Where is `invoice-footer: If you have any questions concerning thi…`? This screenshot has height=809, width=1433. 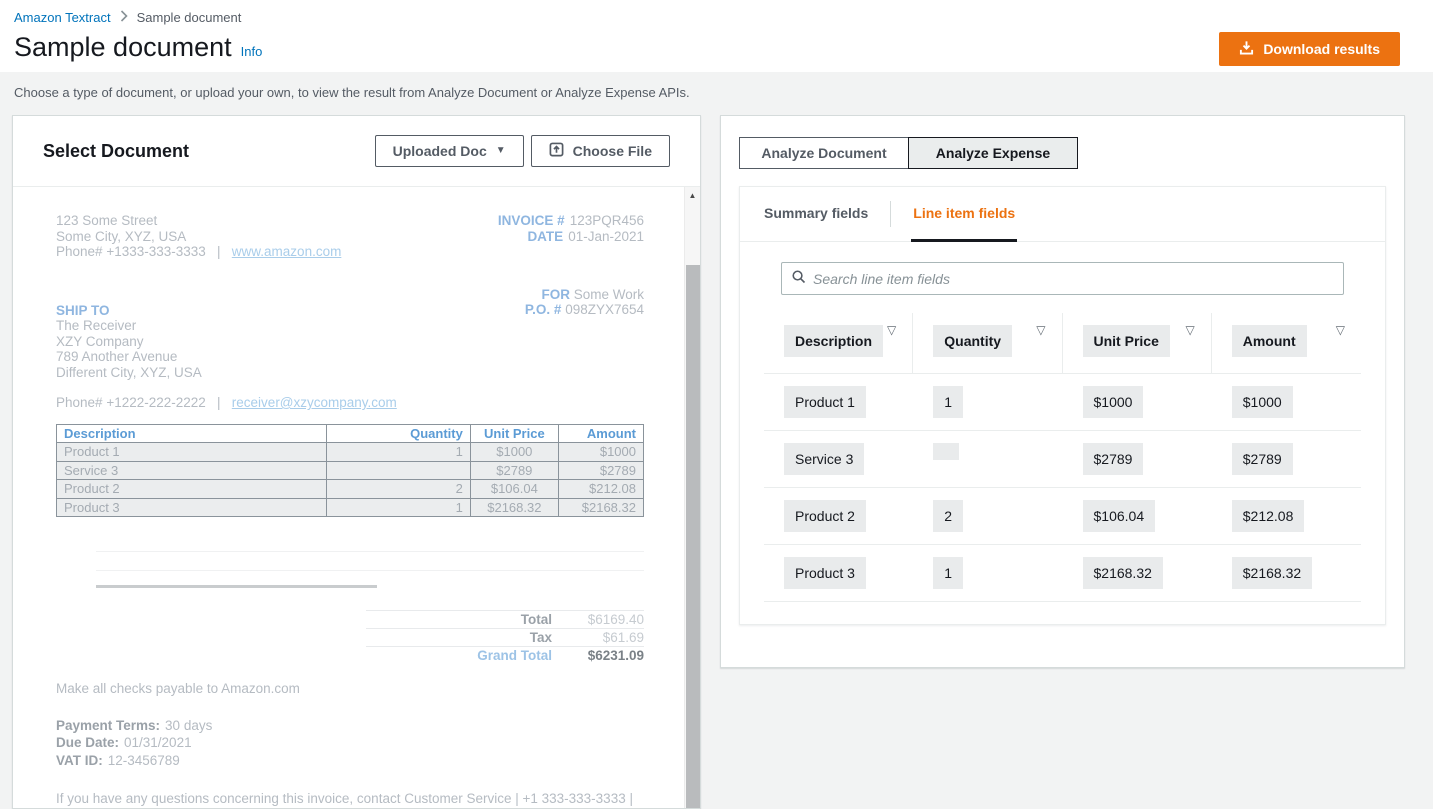
invoice-footer: If you have any questions concerning thi… is located at coordinates (350, 799).